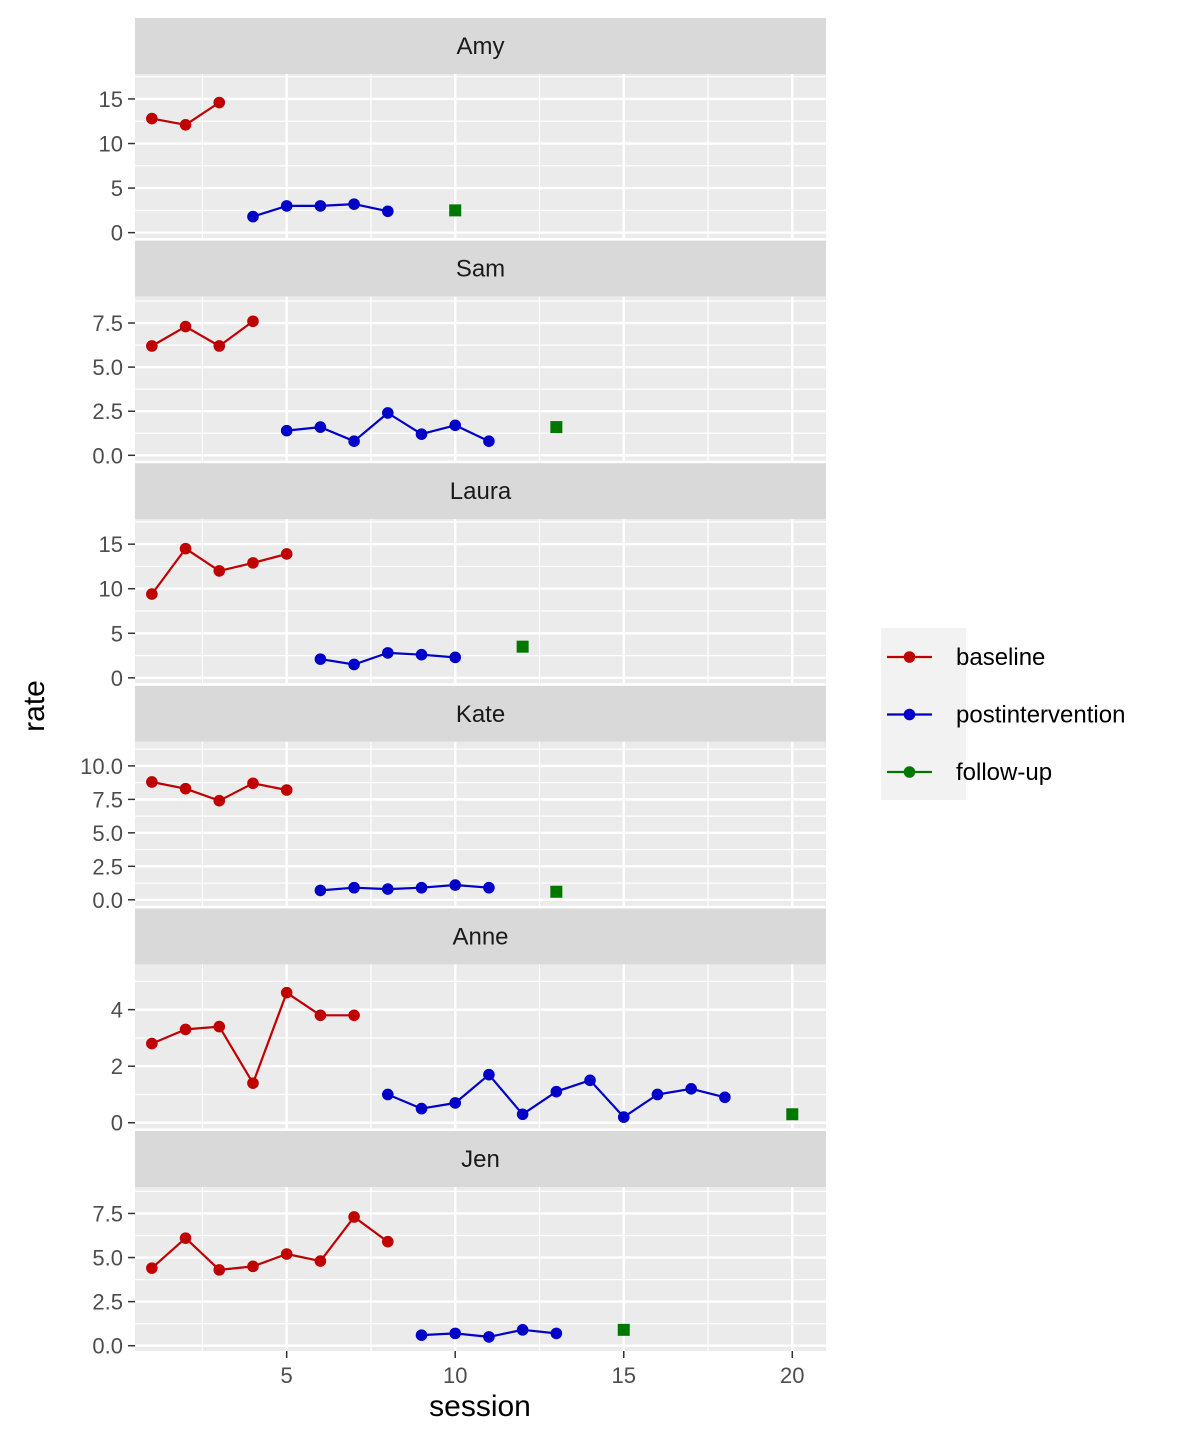 The height and width of the screenshot is (1440, 1200). I want to click on legend: baseline postintervention follow-up, so click(1003, 714).